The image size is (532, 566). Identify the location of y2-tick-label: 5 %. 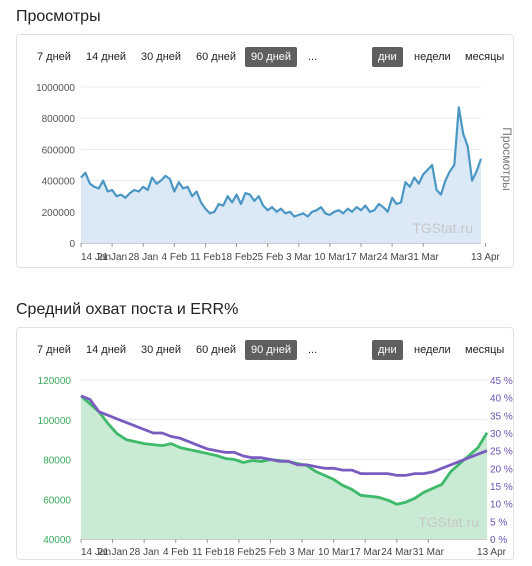
(498, 522).